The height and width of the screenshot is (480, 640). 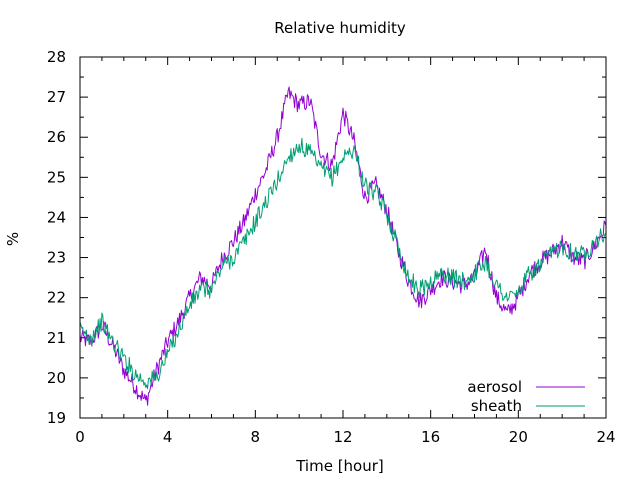 What do you see at coordinates (605, 437) in the screenshot?
I see `x-tick-label: 24` at bounding box center [605, 437].